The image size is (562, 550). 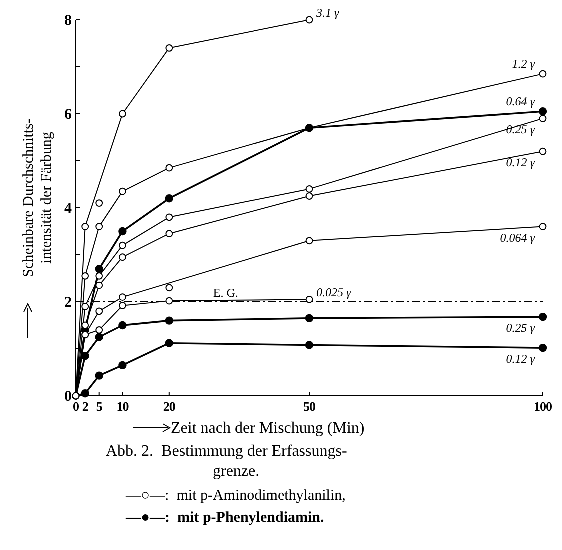 I want to click on y-tick-label: 8, so click(x=68, y=21).